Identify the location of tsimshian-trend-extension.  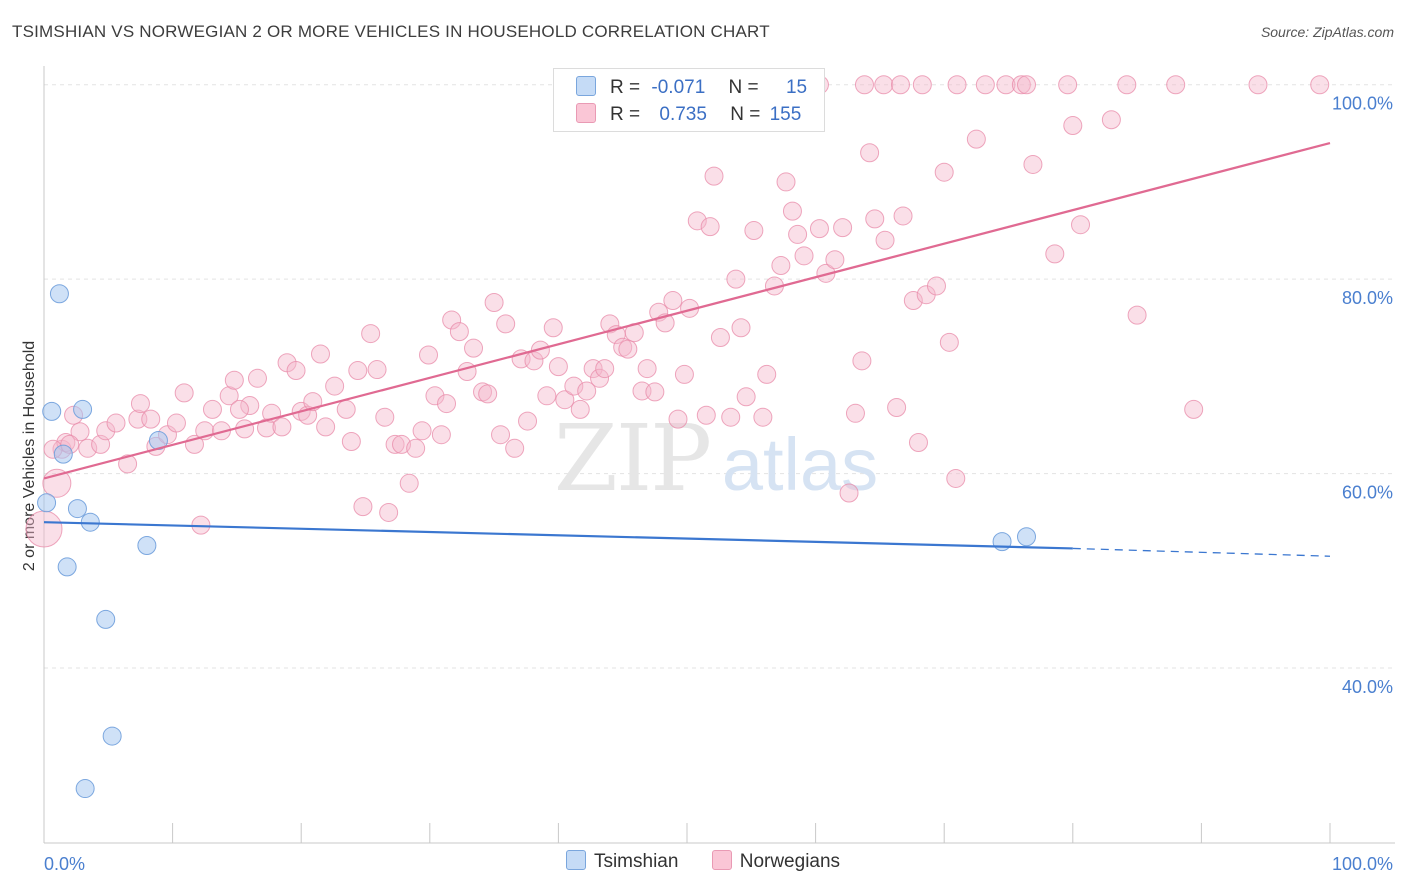
(1201, 552).